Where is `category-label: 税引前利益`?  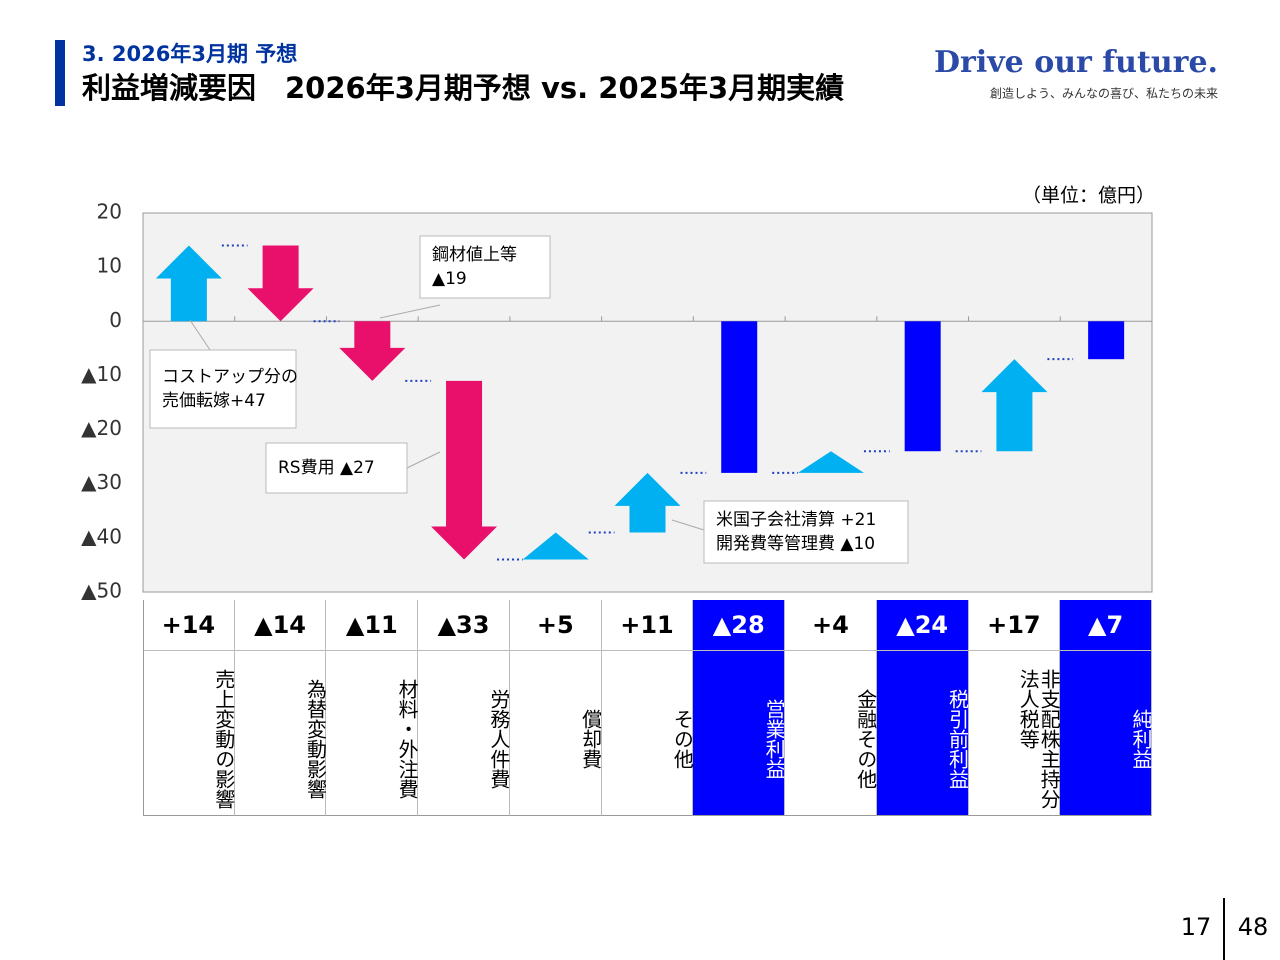
category-label: 税引前利益 is located at coordinates (923, 733).